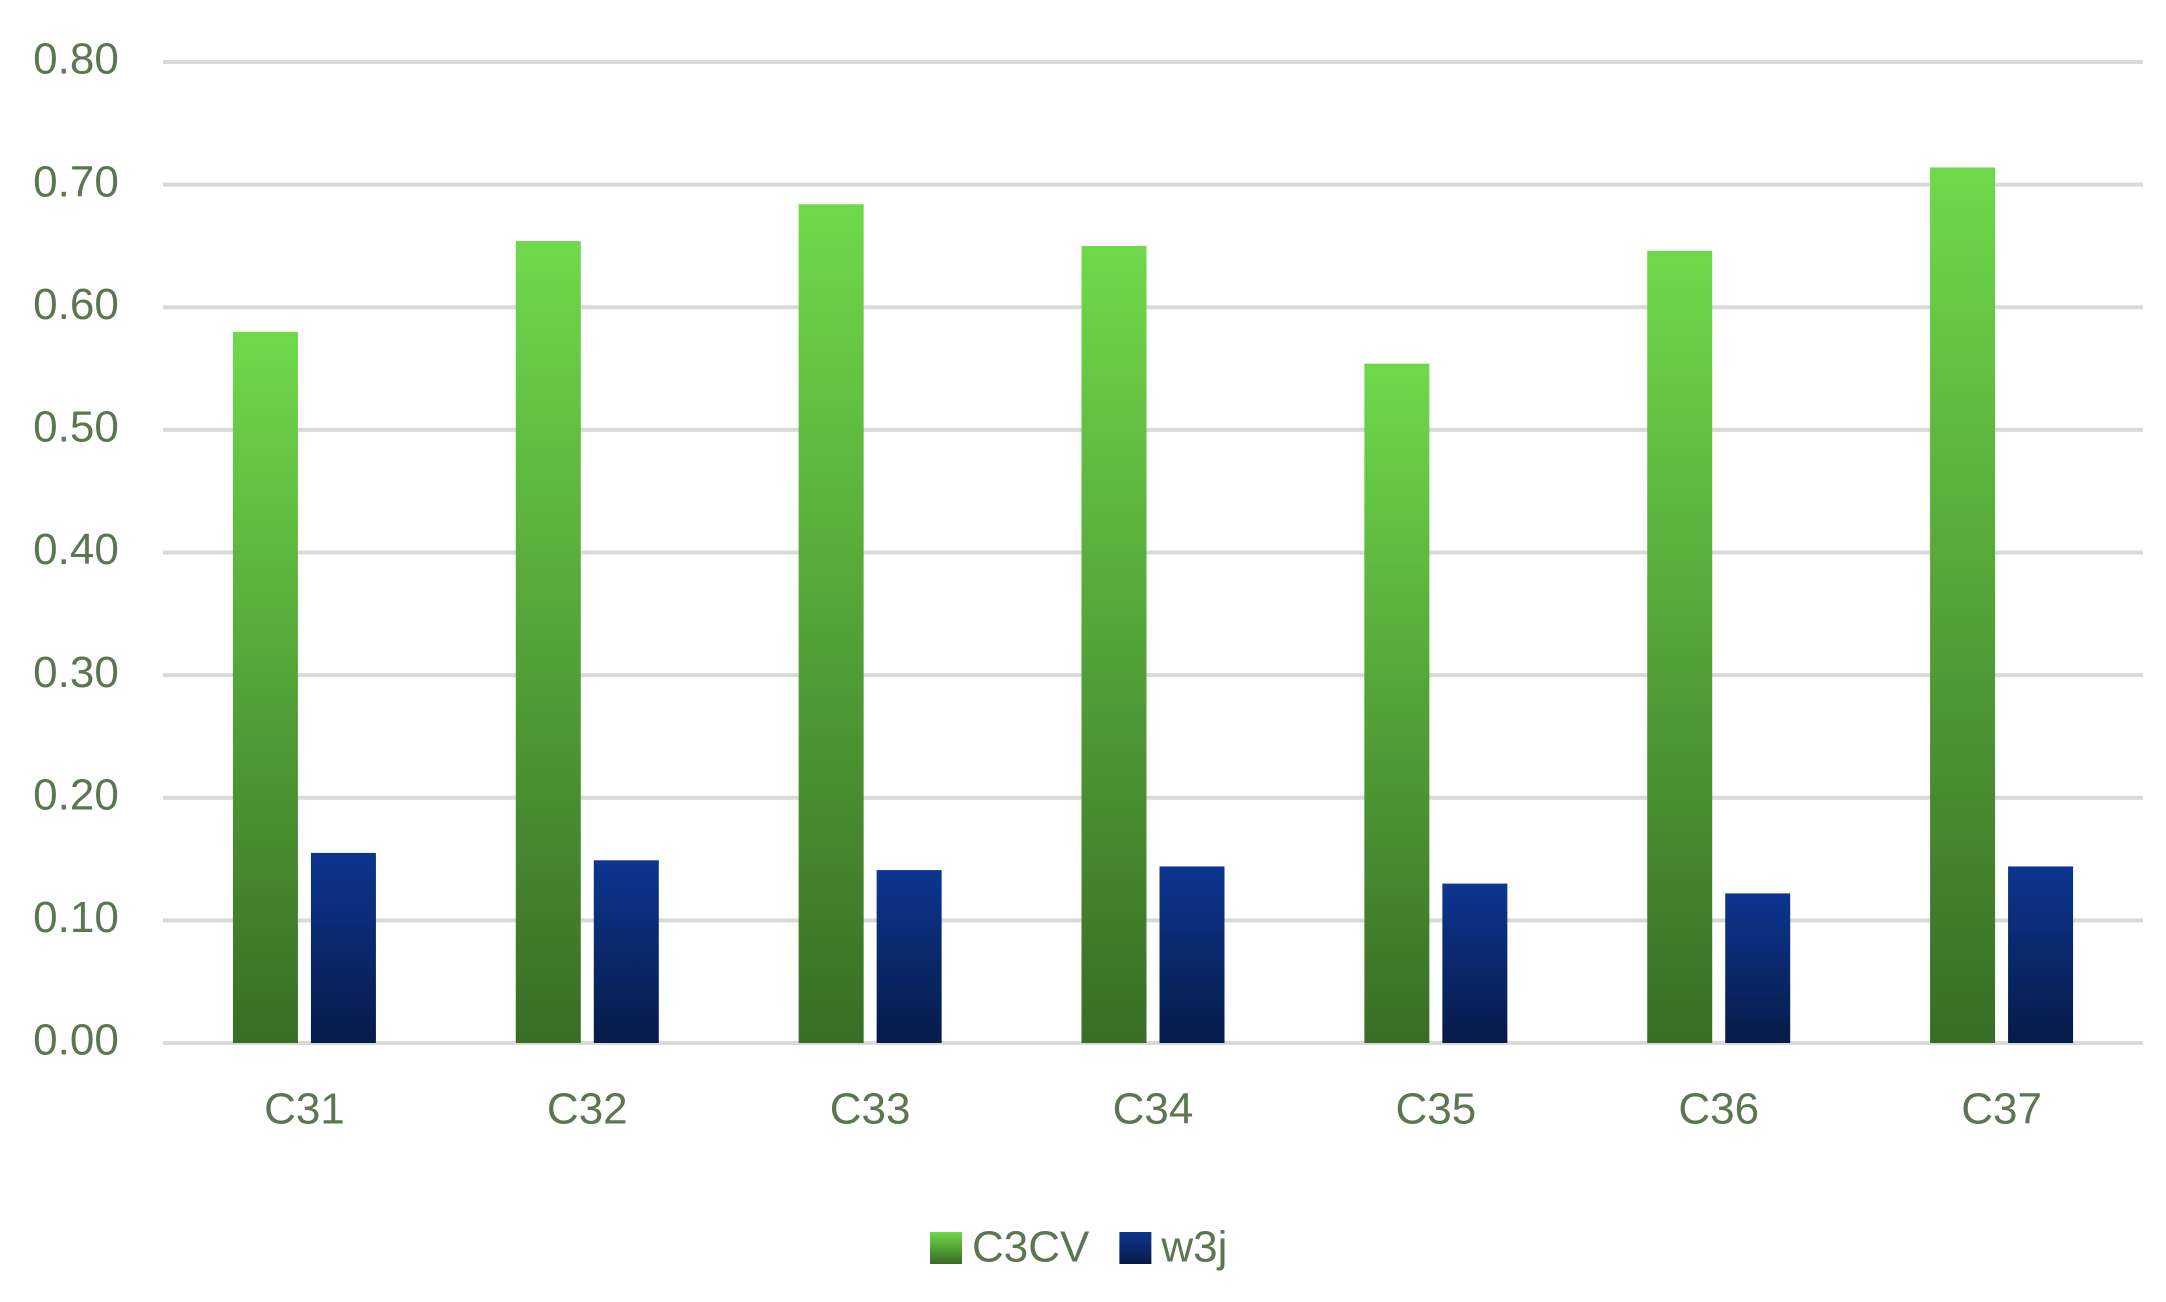 Image resolution: width=2166 pixels, height=1302 pixels. Describe the element at coordinates (1435, 1109) in the screenshot. I see `x-tick-label: C35` at that location.